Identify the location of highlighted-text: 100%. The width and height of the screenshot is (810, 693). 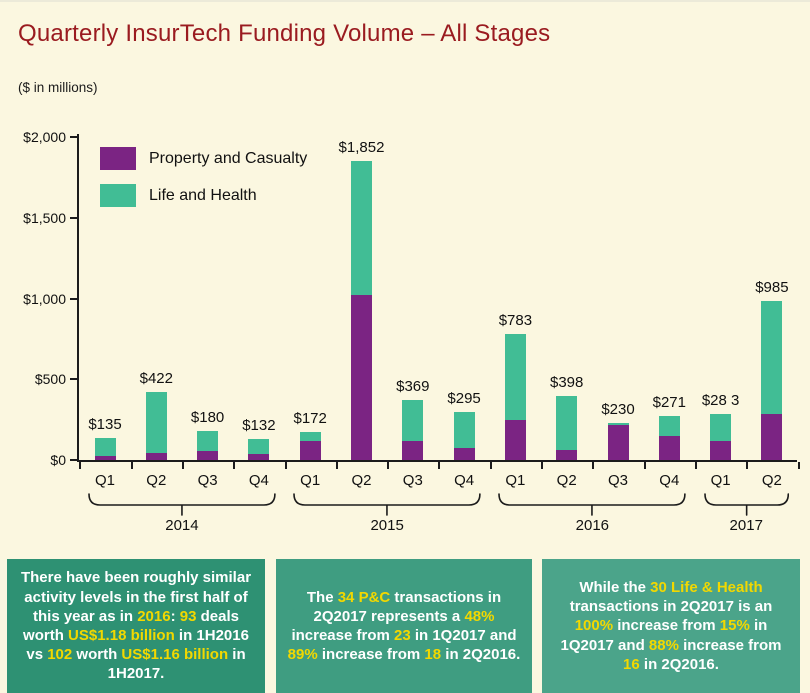
(594, 626).